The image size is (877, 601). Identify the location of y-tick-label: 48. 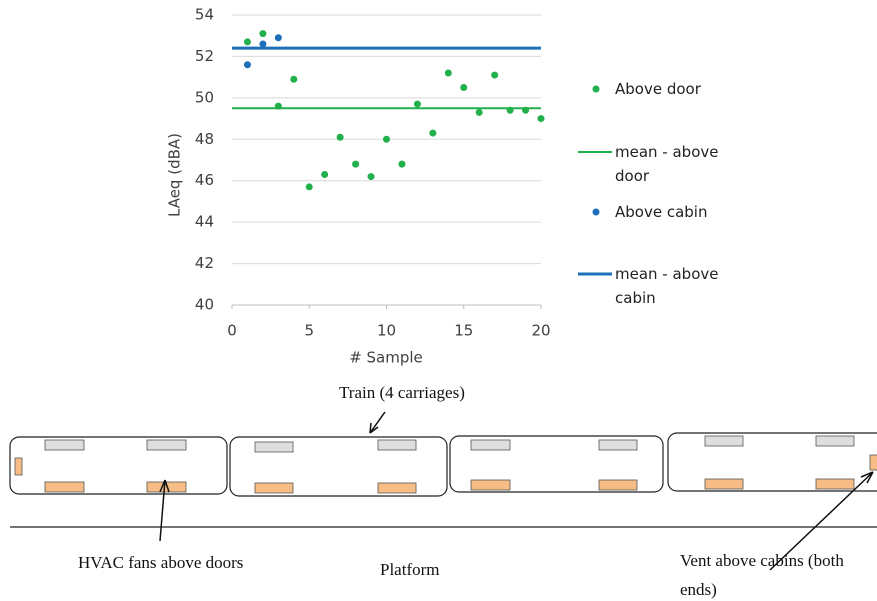
(204, 139).